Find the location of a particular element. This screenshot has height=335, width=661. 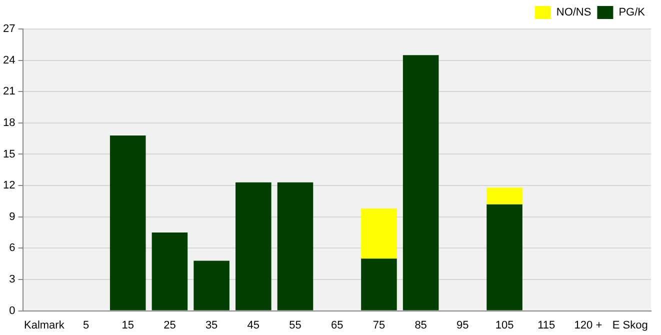

x-tick-label: 25 is located at coordinates (170, 325).